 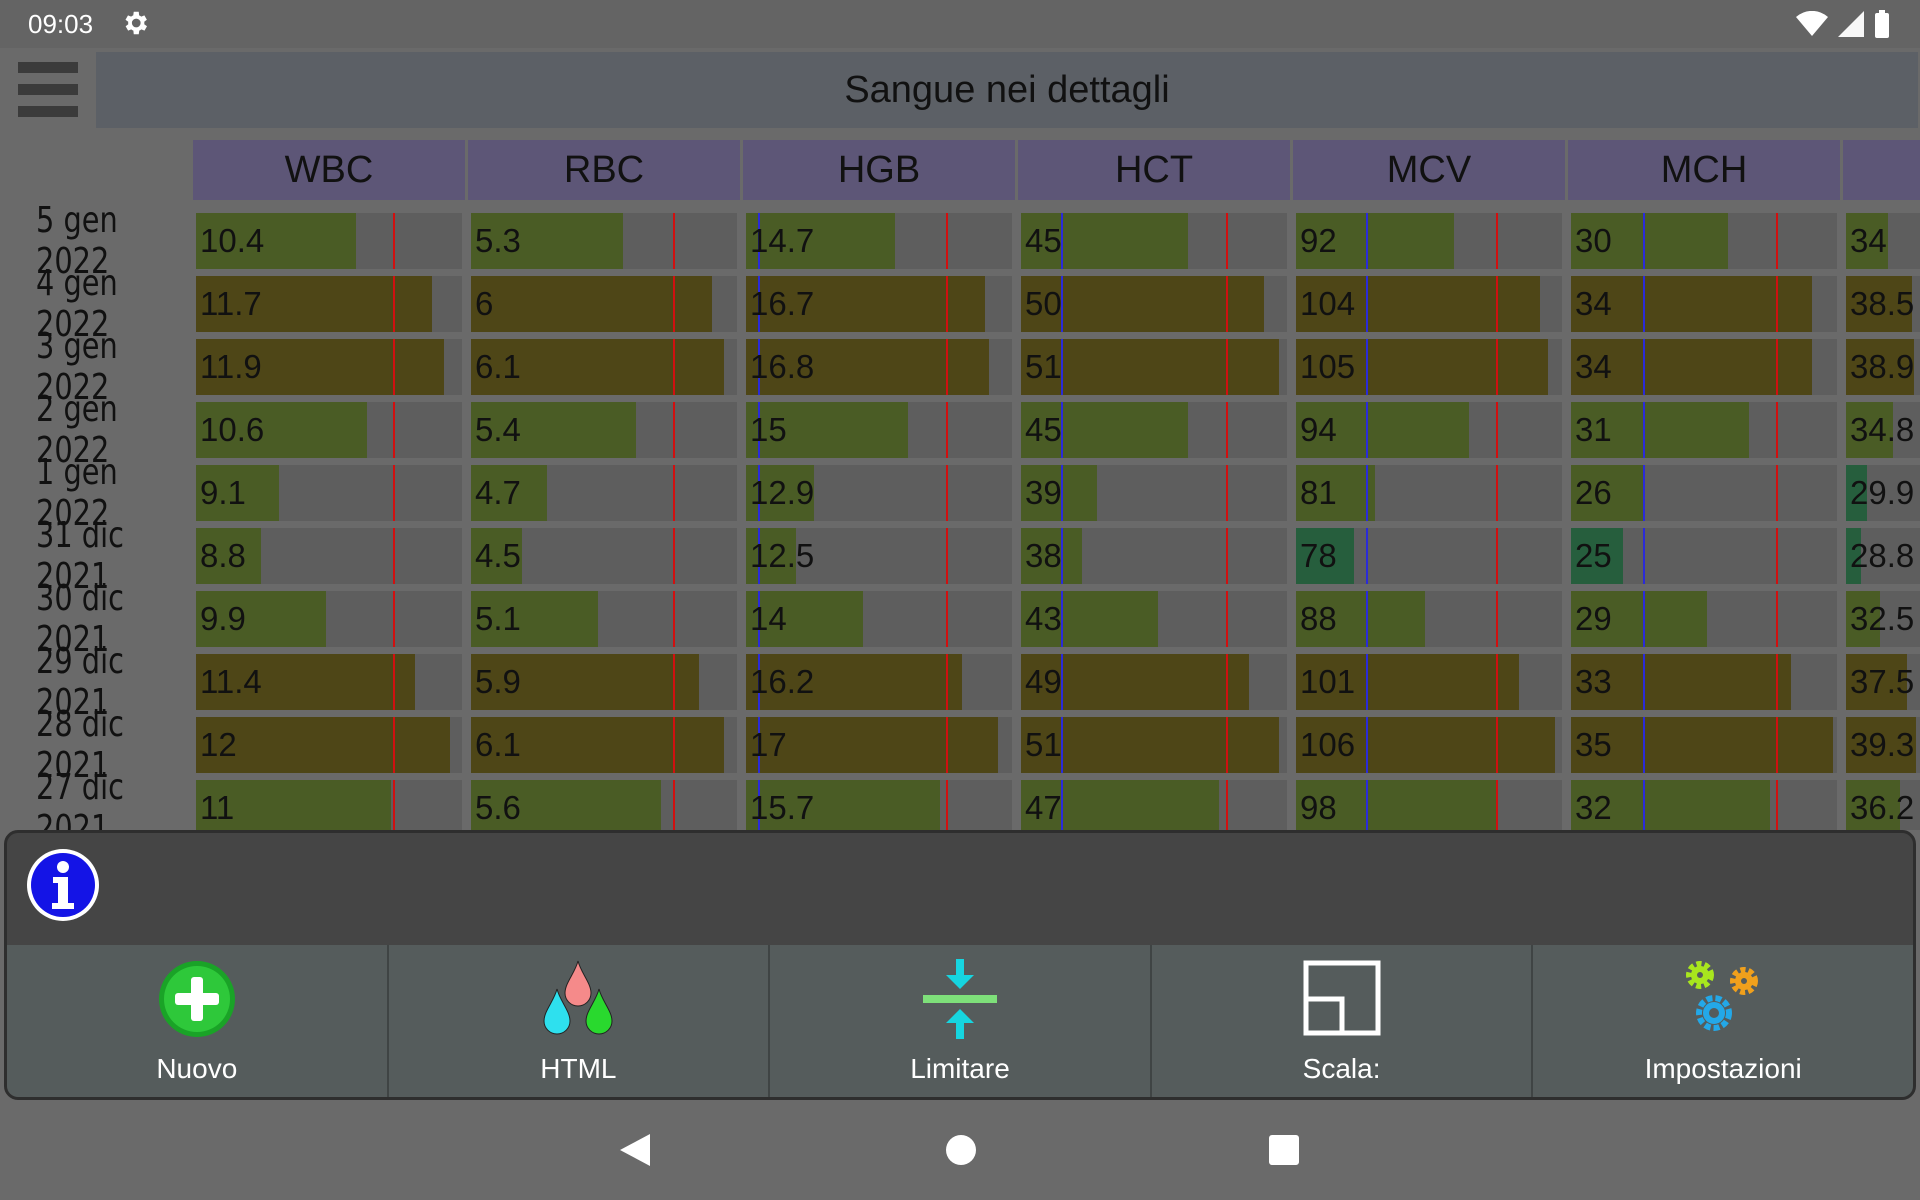 What do you see at coordinates (1429, 682) in the screenshot?
I see `table-cell: 101` at bounding box center [1429, 682].